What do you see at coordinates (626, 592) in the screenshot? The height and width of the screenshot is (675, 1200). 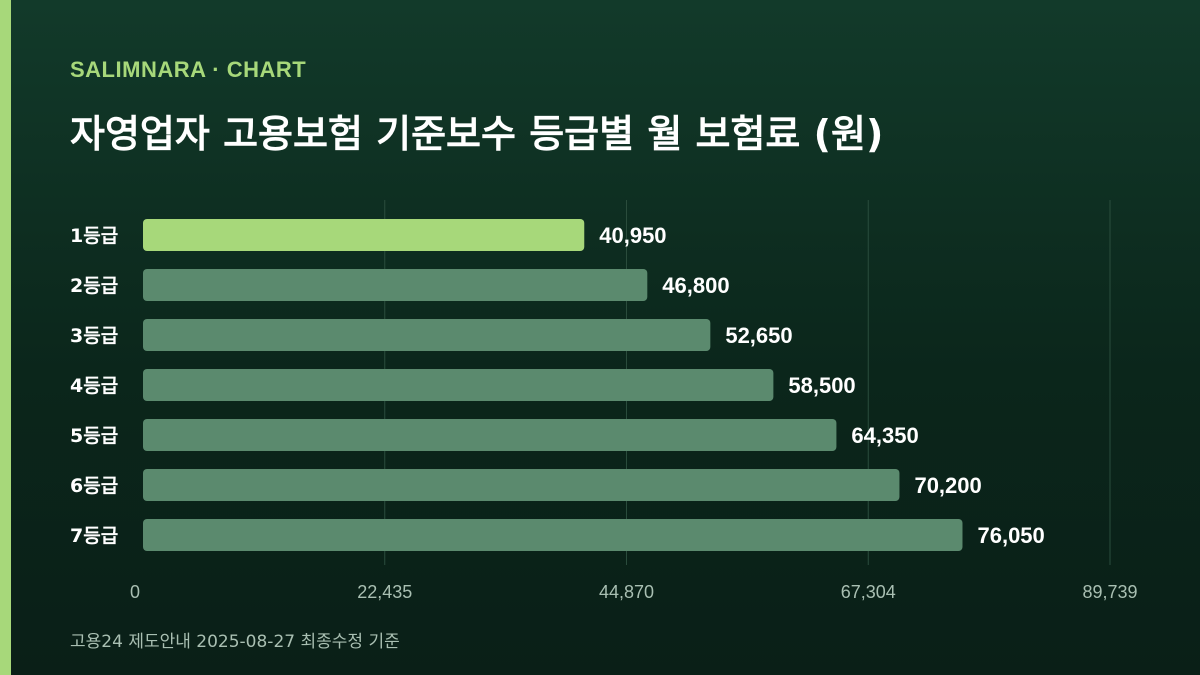 I see `x-tick-label: 44,870` at bounding box center [626, 592].